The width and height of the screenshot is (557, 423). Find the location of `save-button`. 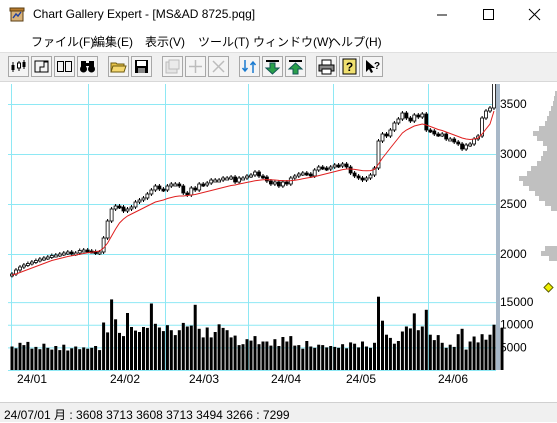

save-button is located at coordinates (141, 66).